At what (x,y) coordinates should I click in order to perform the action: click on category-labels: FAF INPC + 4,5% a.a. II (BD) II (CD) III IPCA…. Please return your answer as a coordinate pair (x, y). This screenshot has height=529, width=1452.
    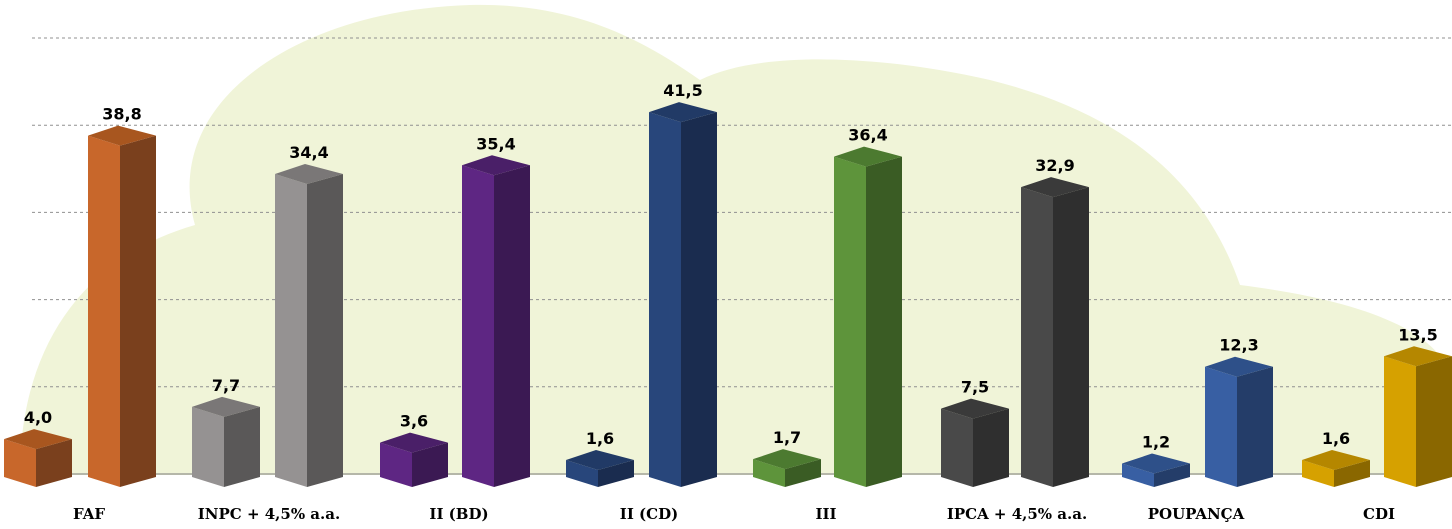
    Looking at the image, I should click on (734, 514).